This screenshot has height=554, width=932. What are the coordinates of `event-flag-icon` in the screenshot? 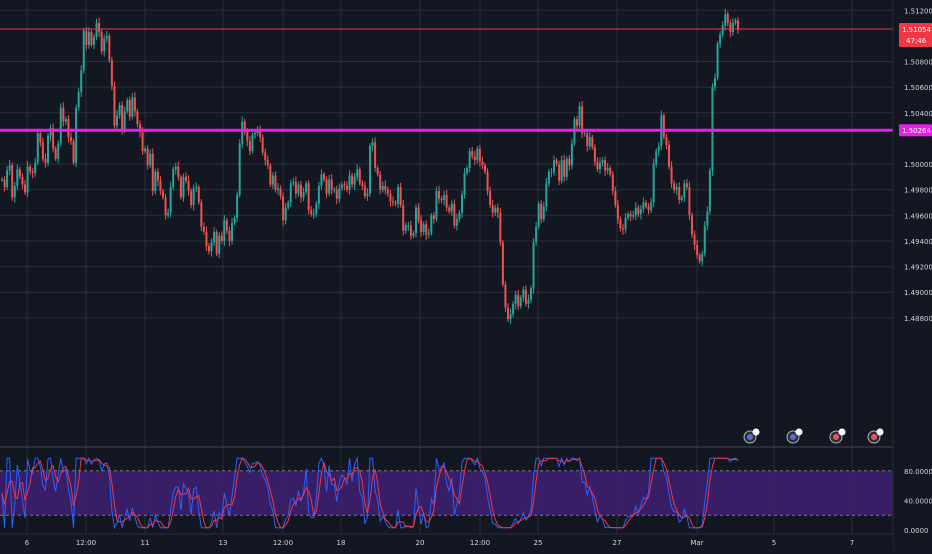 It's located at (837, 436).